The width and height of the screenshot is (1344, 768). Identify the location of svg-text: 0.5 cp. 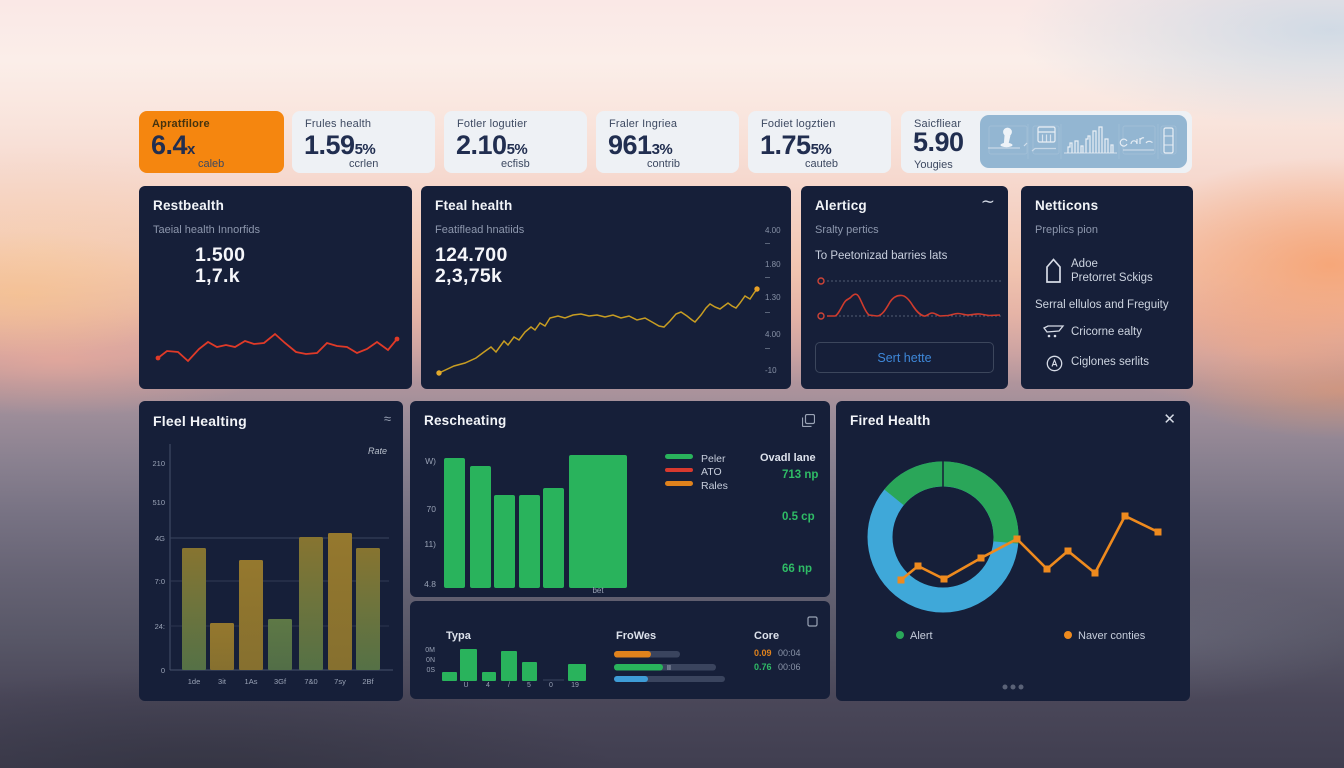
(798, 517).